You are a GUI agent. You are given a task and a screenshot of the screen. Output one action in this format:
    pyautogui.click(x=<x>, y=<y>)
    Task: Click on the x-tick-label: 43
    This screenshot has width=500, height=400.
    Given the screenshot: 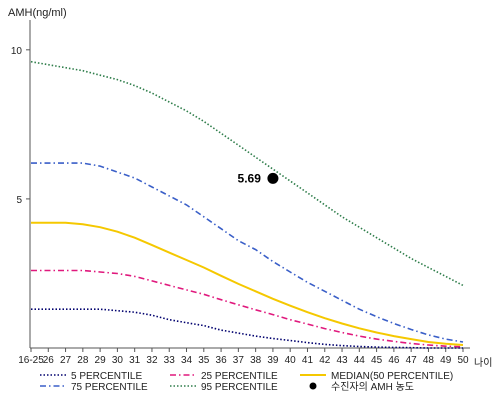 What is the action you would take?
    pyautogui.click(x=342, y=360)
    